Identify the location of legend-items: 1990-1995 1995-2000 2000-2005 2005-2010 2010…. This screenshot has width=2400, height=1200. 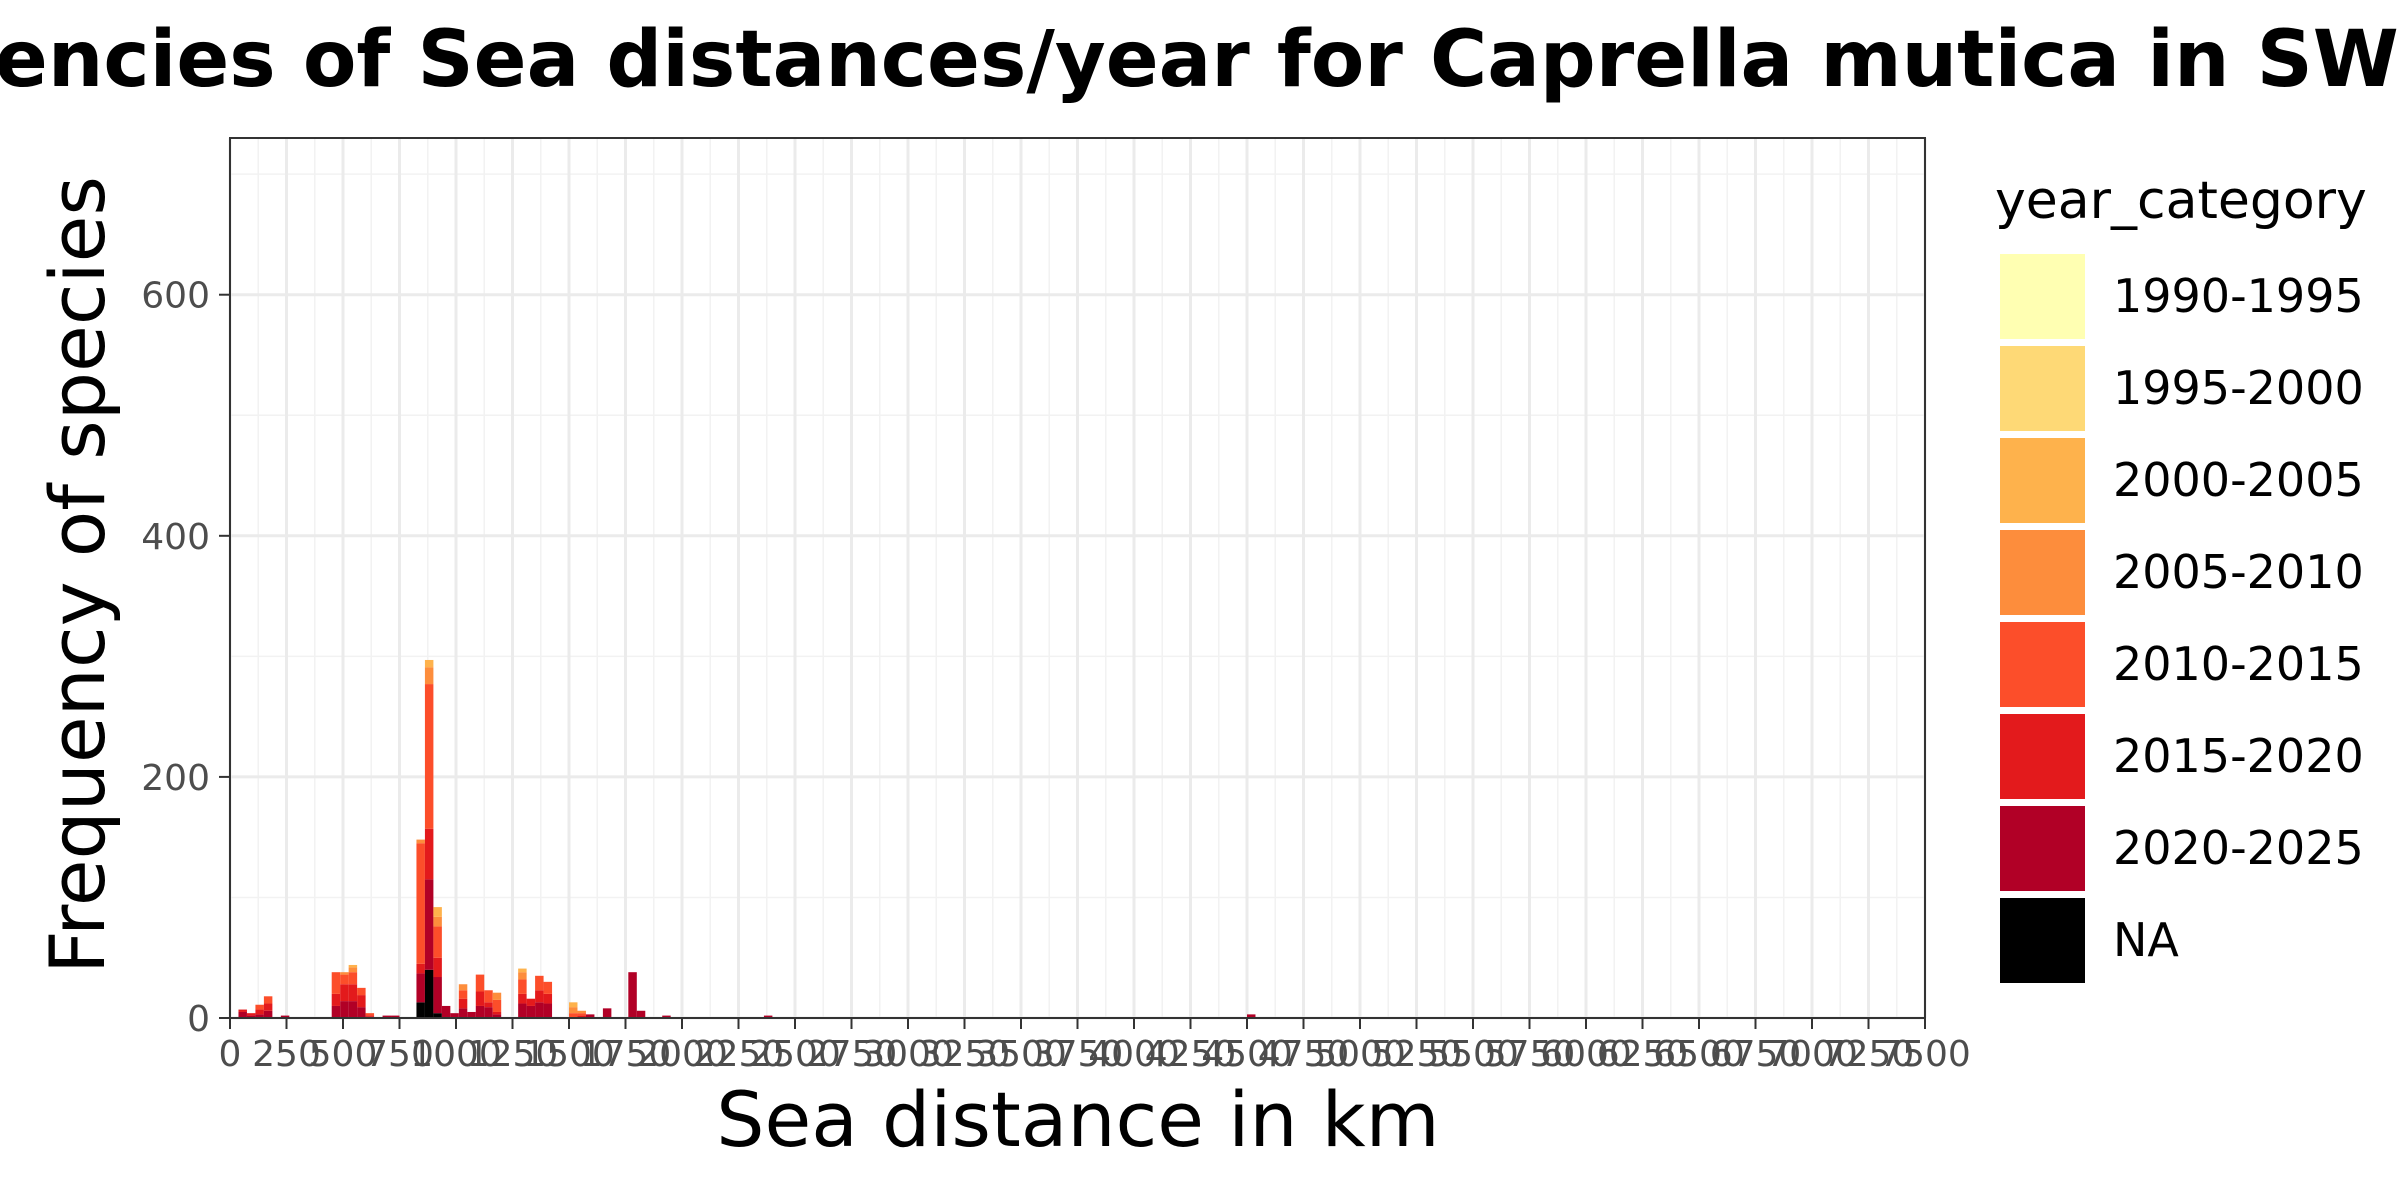
(2182, 618).